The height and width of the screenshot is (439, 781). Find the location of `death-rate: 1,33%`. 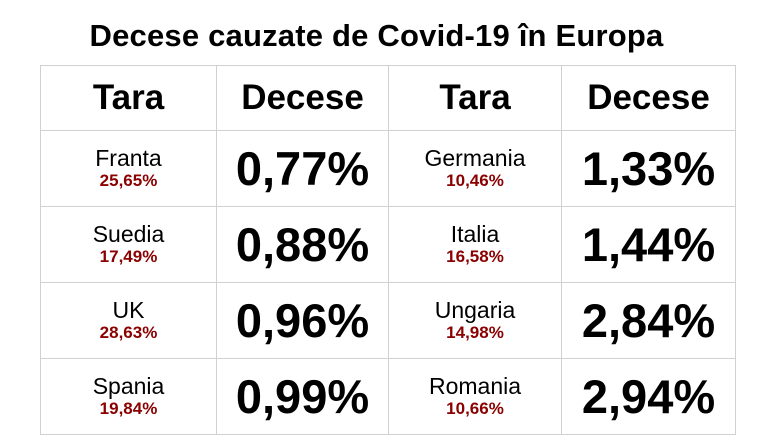

death-rate: 1,33% is located at coordinates (648, 168).